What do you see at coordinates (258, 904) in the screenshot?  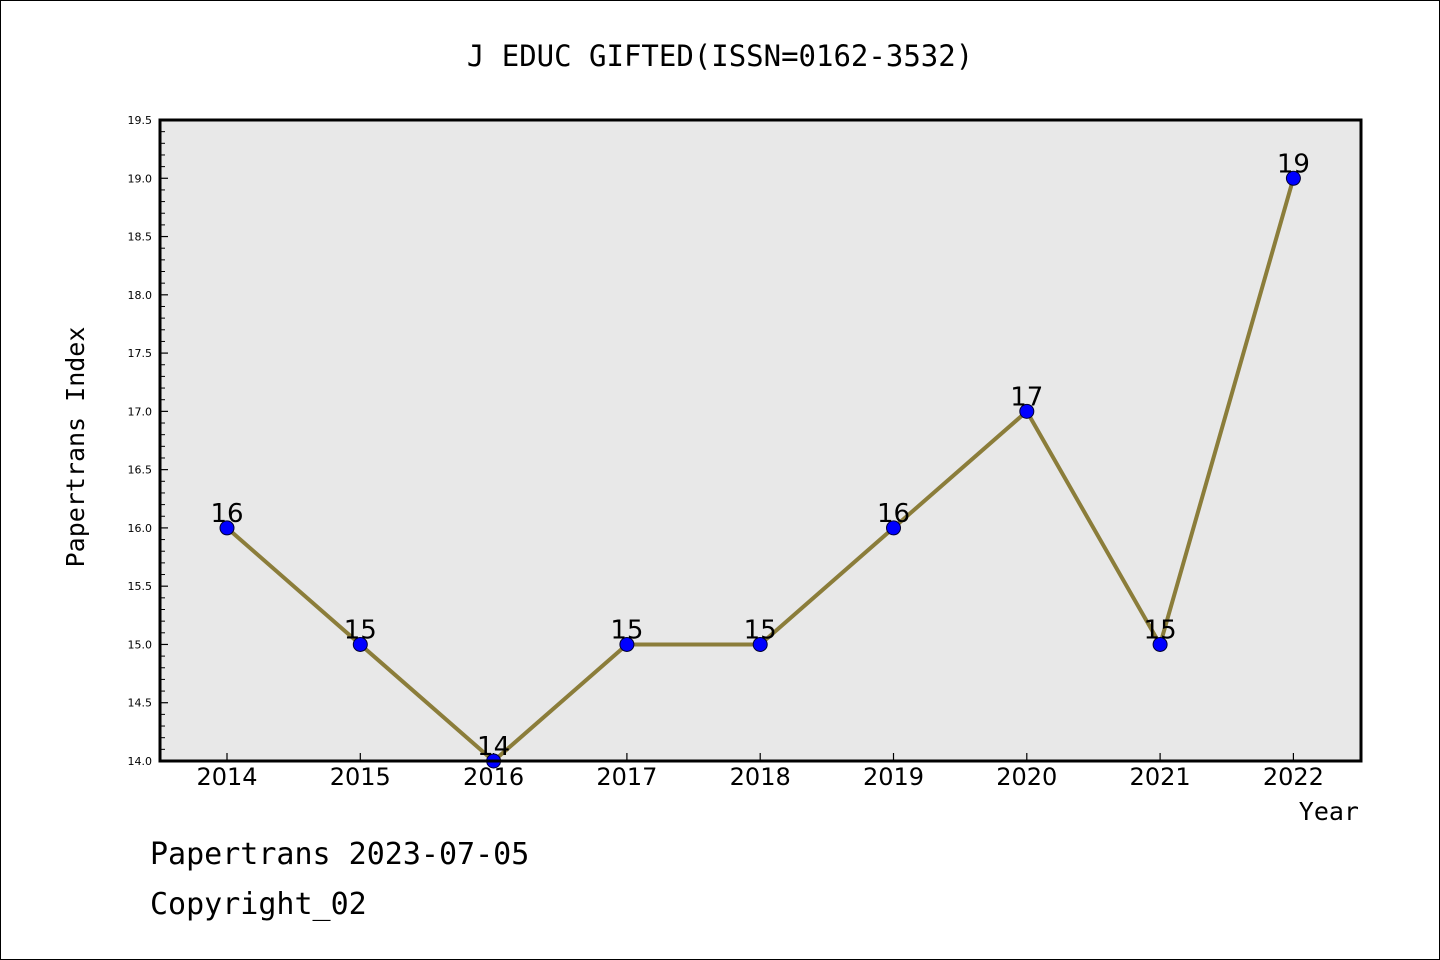 I see `footer-copyright: Copyright_02` at bounding box center [258, 904].